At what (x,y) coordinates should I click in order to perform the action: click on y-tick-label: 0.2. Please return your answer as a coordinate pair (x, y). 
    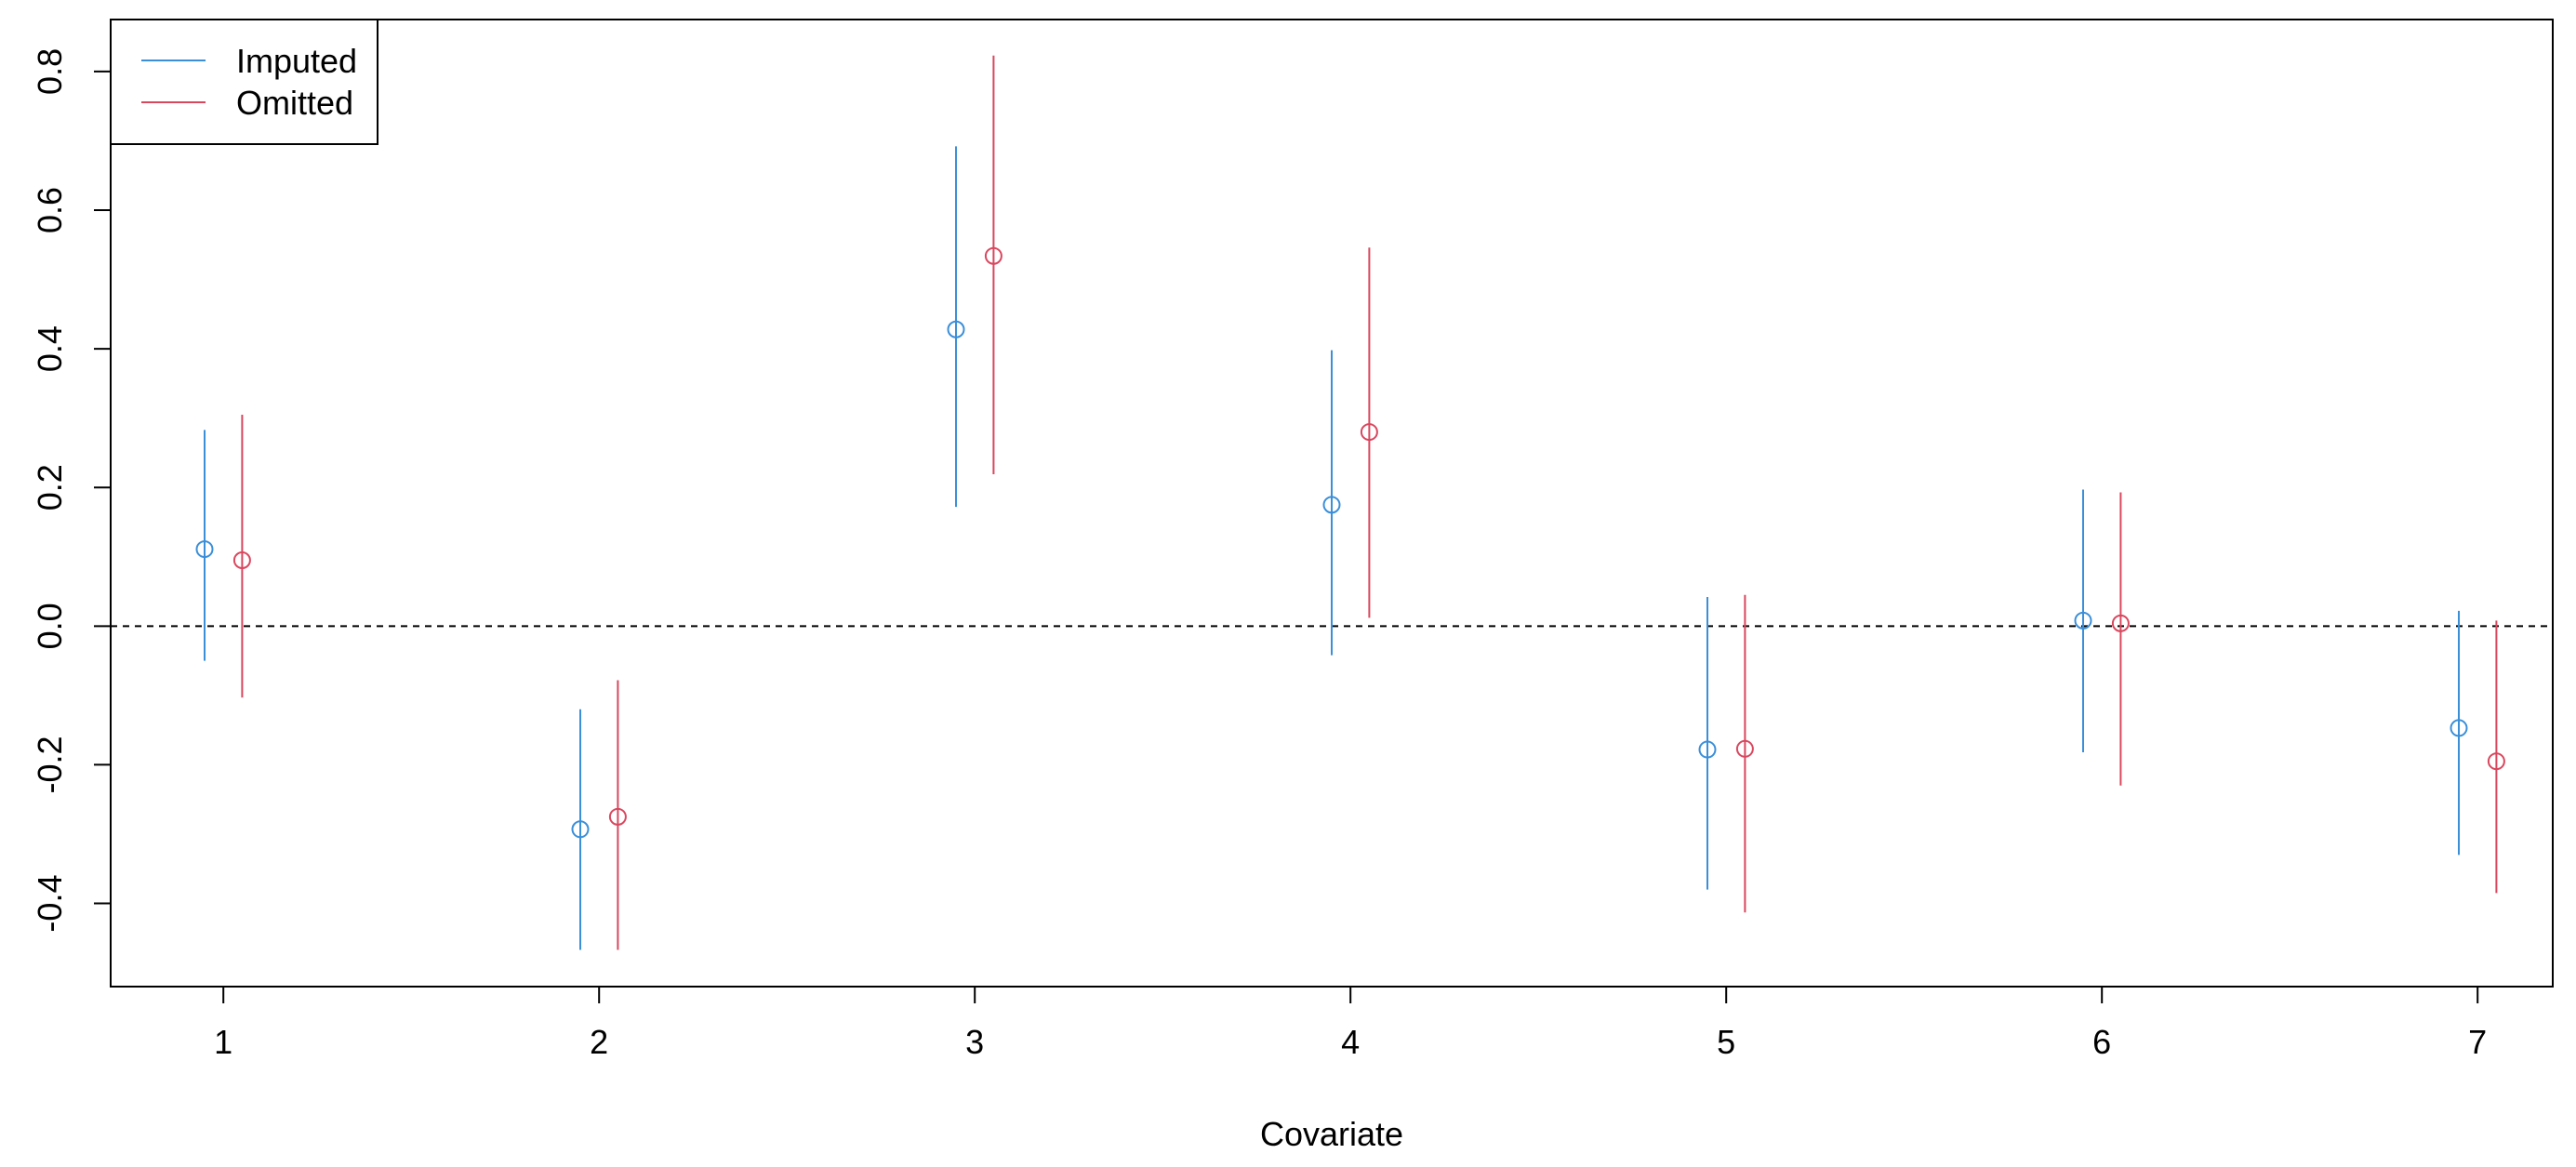
    Looking at the image, I should click on (50, 487).